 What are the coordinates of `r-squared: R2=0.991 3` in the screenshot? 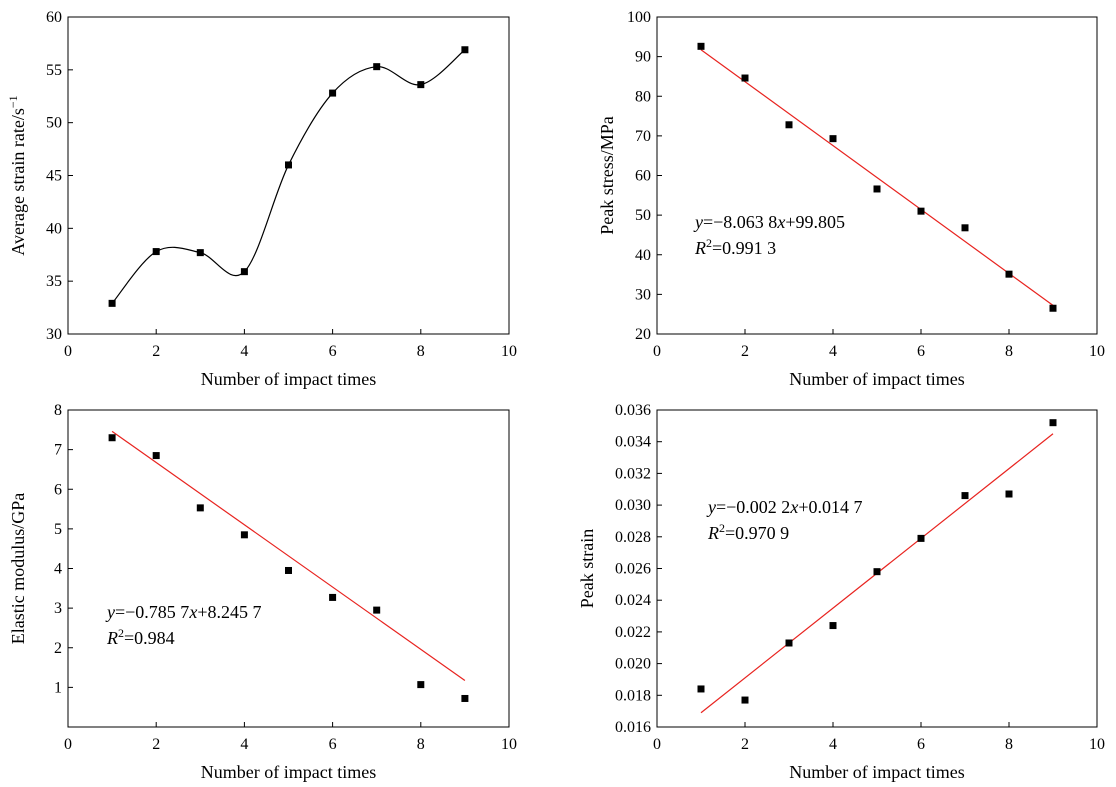 It's located at (735, 247).